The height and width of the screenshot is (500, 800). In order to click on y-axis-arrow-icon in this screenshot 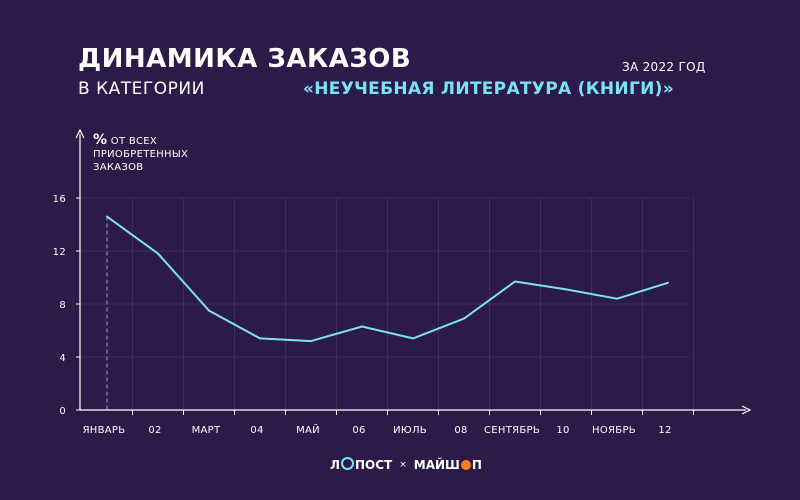, I will do `click(80, 133)`.